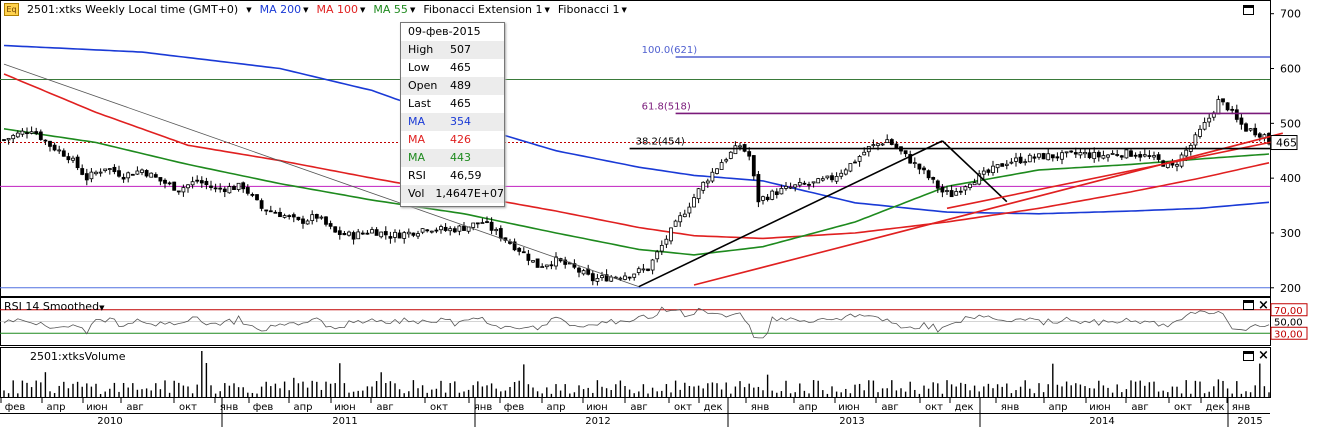 This screenshot has width=1340, height=427. I want to click on year-label: 2010, so click(109, 421).